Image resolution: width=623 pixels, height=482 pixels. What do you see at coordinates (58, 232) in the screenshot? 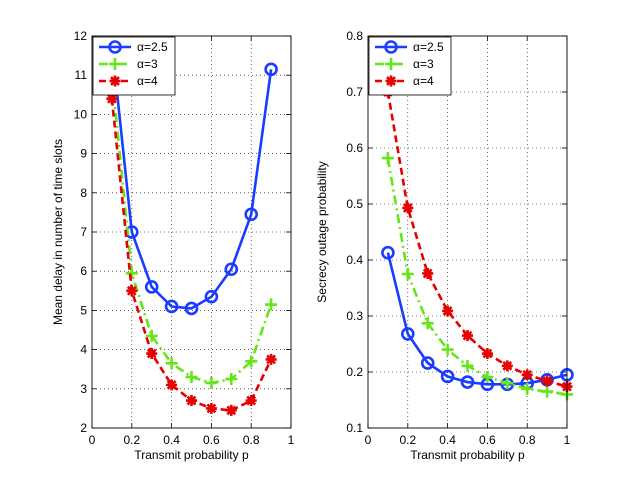
I see `y-axis-label: Mean delay in number of time slots` at bounding box center [58, 232].